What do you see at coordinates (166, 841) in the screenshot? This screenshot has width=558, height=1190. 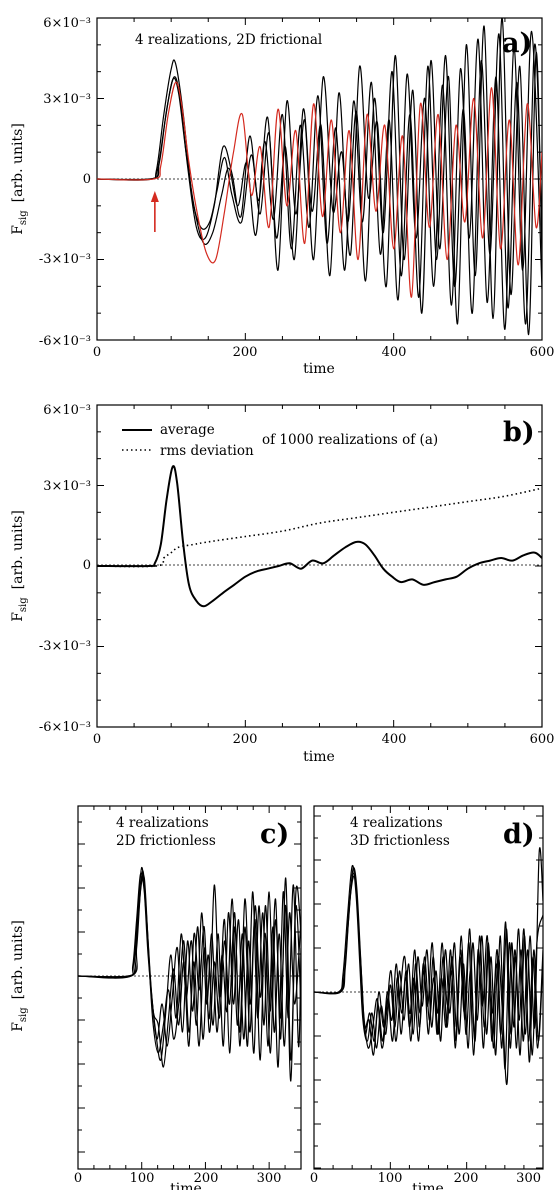 I see `panel-c-annotation-line-2: 2D frictionless` at bounding box center [166, 841].